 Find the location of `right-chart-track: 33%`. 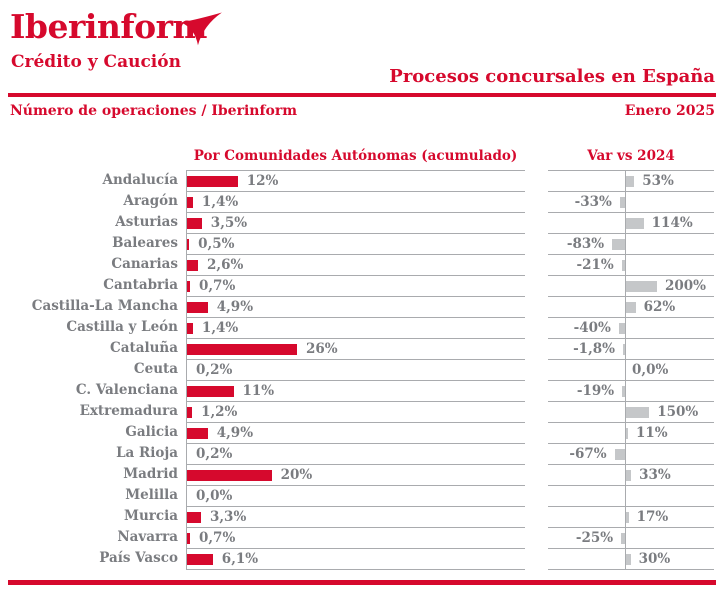

right-chart-track: 33% is located at coordinates (631, 474).